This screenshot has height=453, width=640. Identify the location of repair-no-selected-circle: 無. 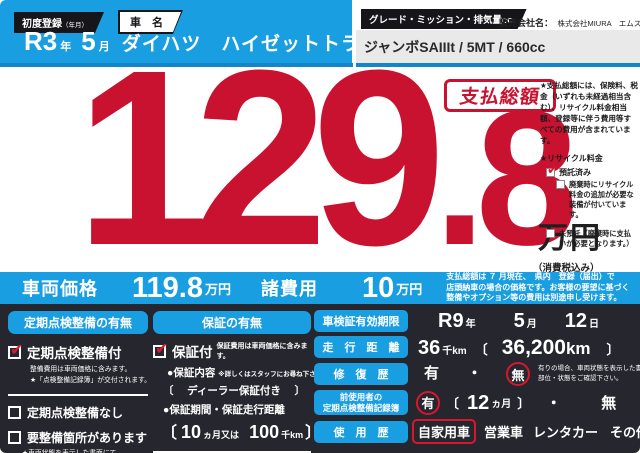
(518, 374).